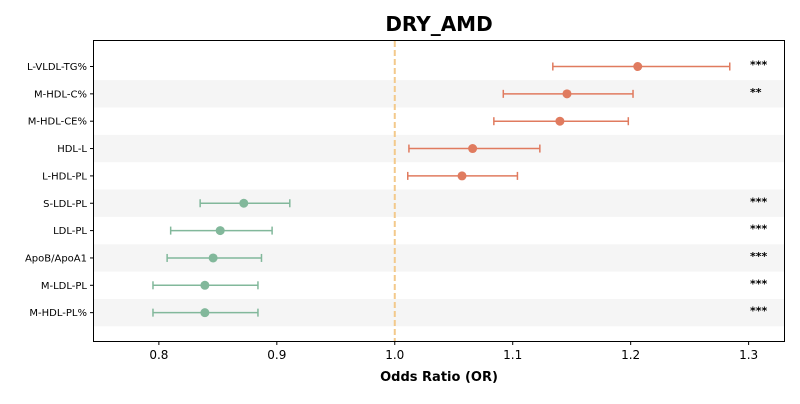 The height and width of the screenshot is (404, 800). Describe the element at coordinates (438, 24) in the screenshot. I see `chart-title: DRY_AMD` at that location.